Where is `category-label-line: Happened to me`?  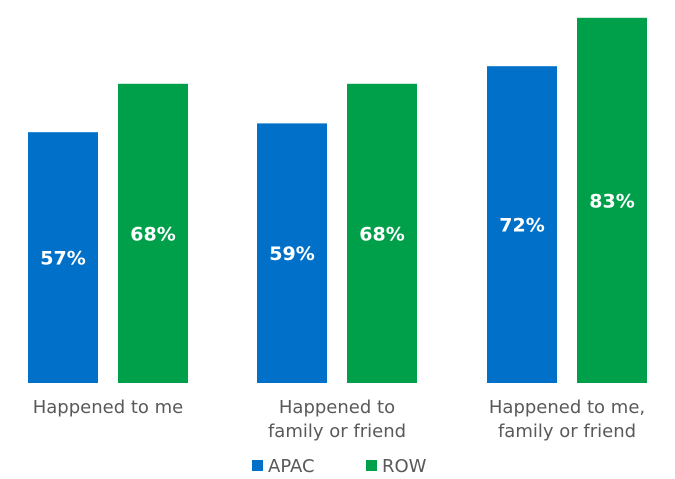 category-label-line: Happened to me is located at coordinates (108, 407).